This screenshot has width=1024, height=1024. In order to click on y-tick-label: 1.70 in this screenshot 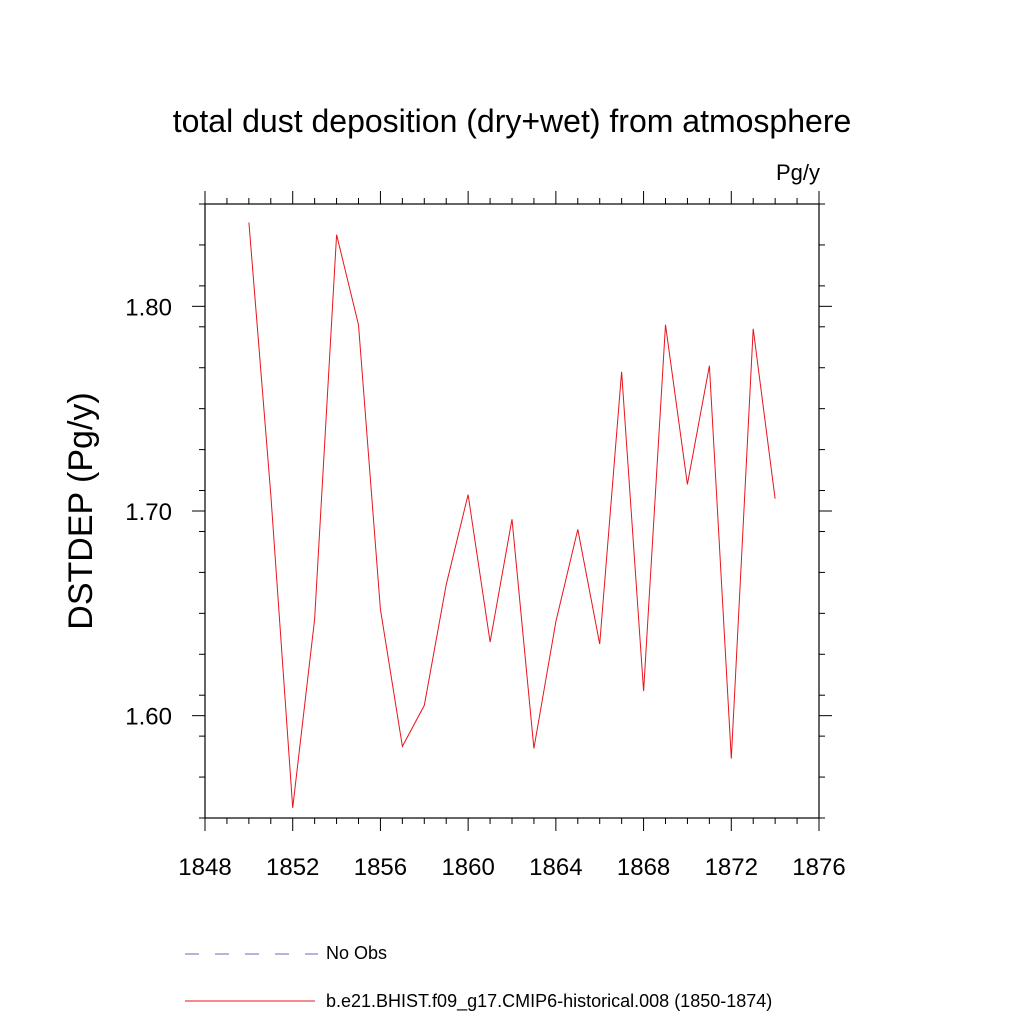, I will do `click(148, 512)`.